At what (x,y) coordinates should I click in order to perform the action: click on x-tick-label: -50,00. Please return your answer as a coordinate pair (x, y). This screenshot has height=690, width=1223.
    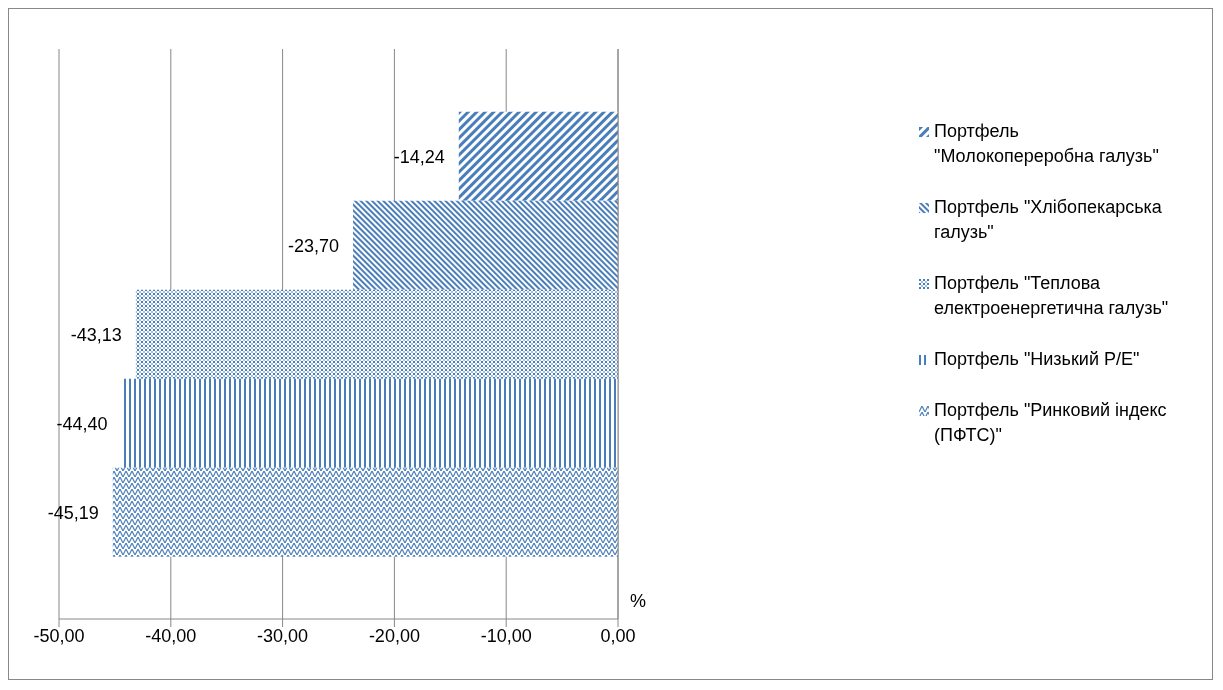
    Looking at the image, I should click on (59, 635).